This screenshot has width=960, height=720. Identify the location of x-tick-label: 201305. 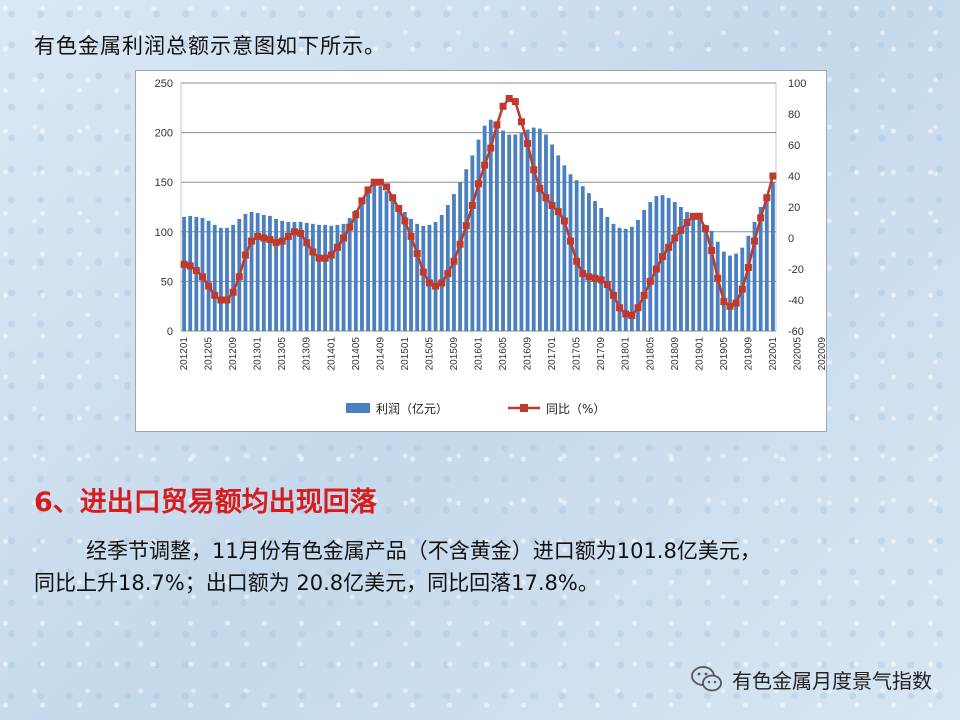
(282, 354).